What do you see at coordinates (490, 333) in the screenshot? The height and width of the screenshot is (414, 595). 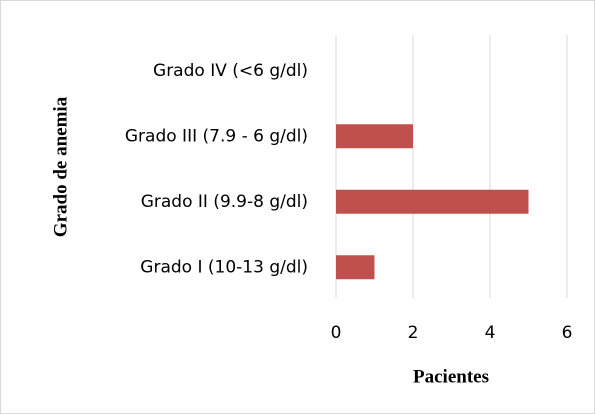 I see `x-tick-label: 4` at bounding box center [490, 333].